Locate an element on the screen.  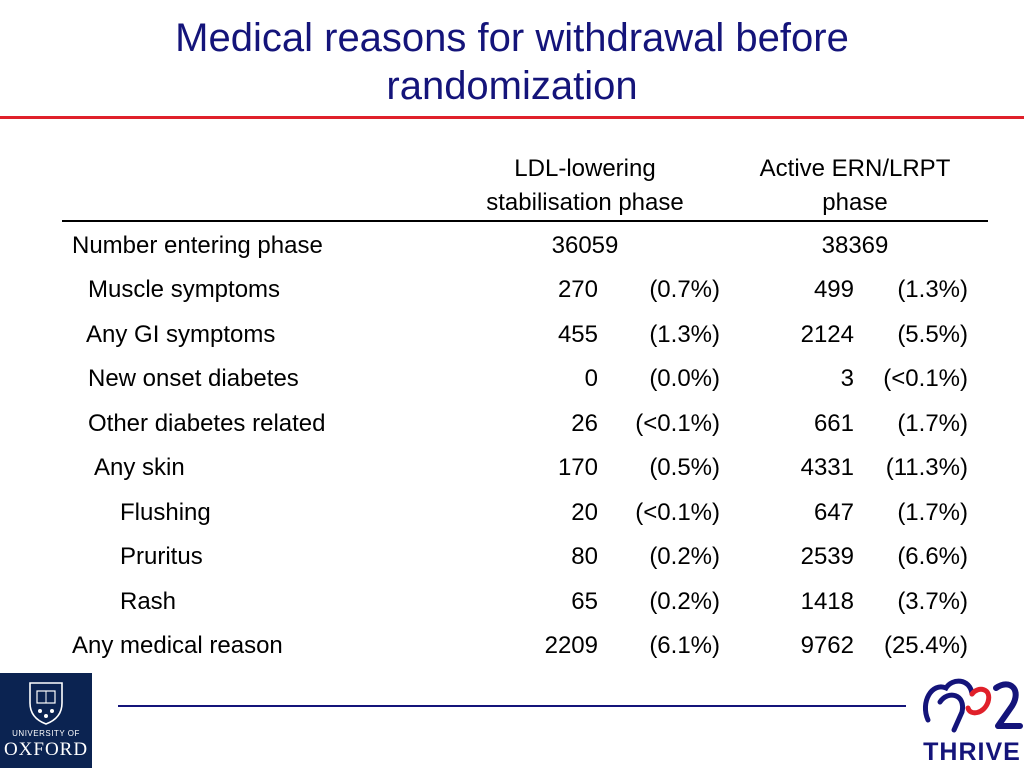
cell-count: 3 is located at coordinates (847, 378).